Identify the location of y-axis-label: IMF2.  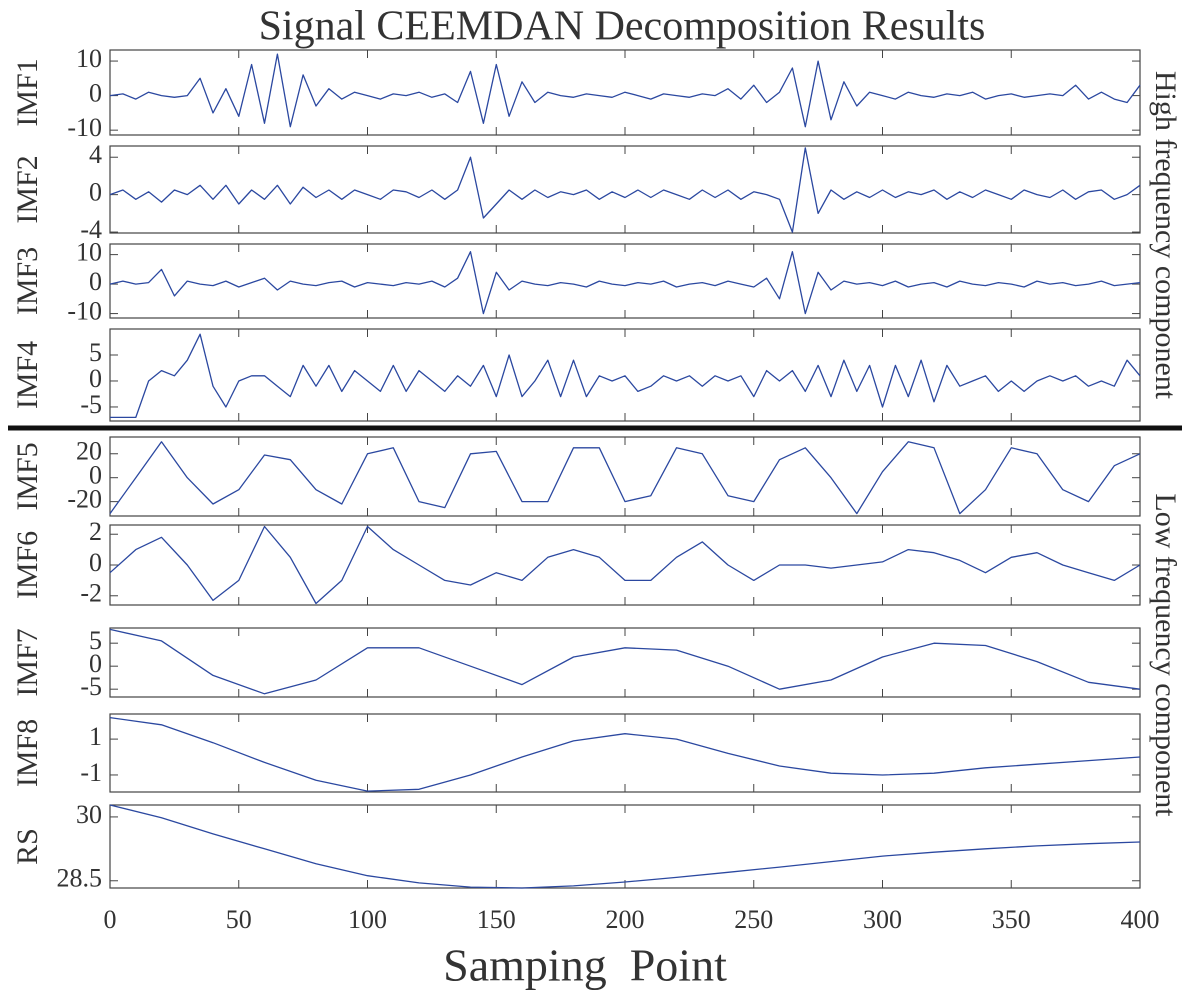
(27, 189).